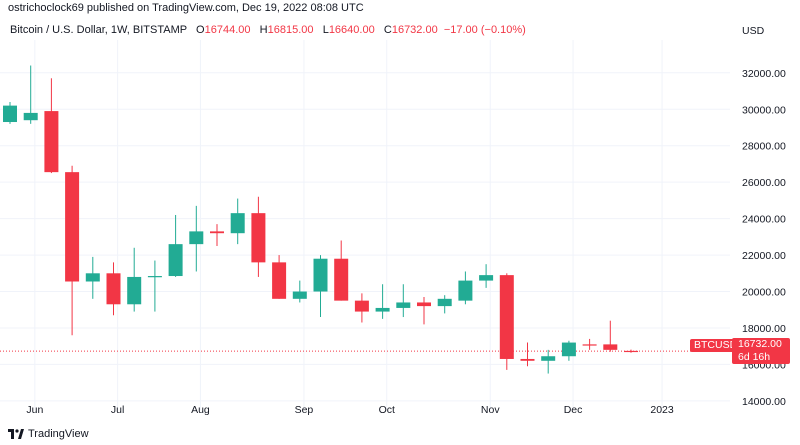 The width and height of the screenshot is (800, 445). I want to click on change-value: −17.00 (−0.10%), so click(484, 30).